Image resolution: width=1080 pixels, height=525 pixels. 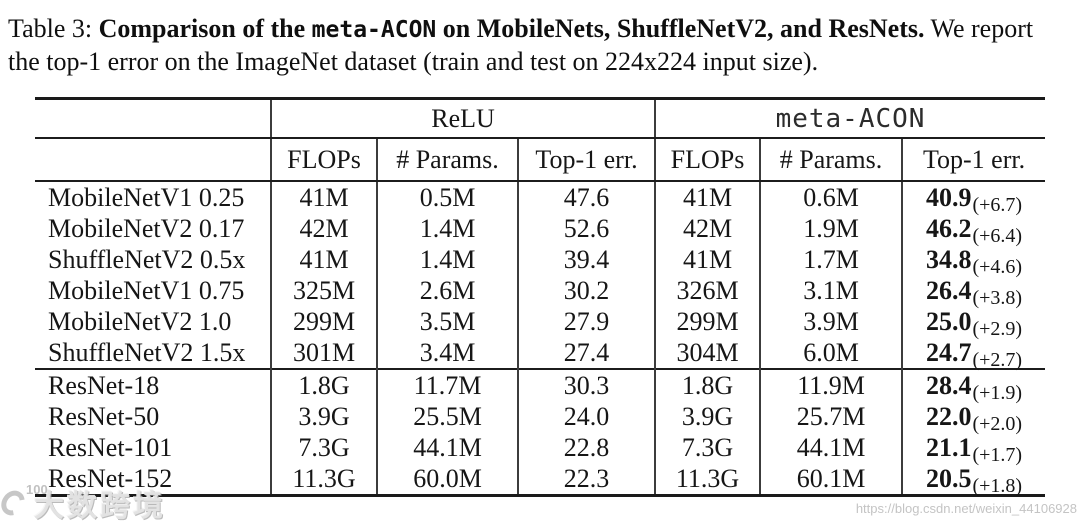 I want to click on params-acon-cell: 25.7M, so click(x=831, y=416).